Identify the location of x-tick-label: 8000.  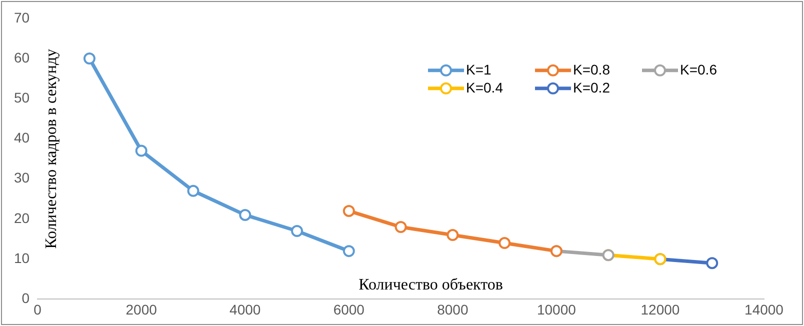
(452, 309).